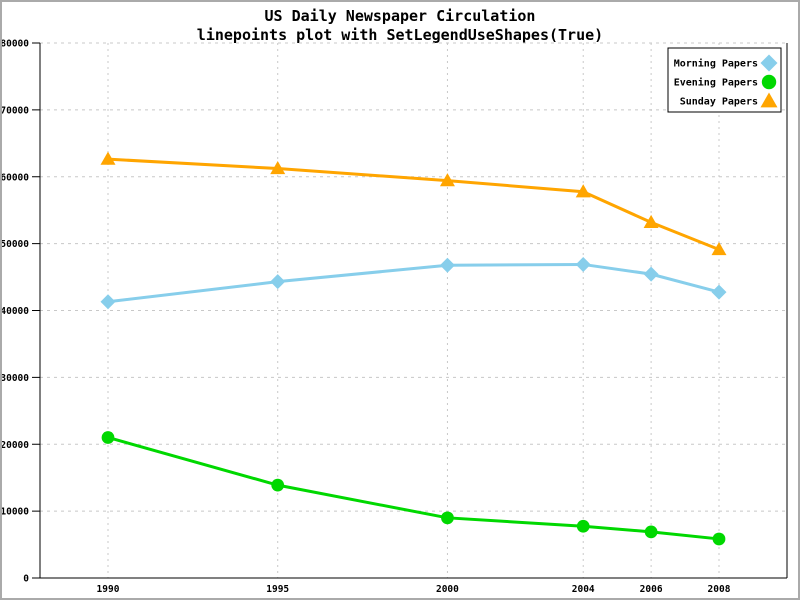  What do you see at coordinates (14, 378) in the screenshot?
I see `y-tick-label: 30000` at bounding box center [14, 378].